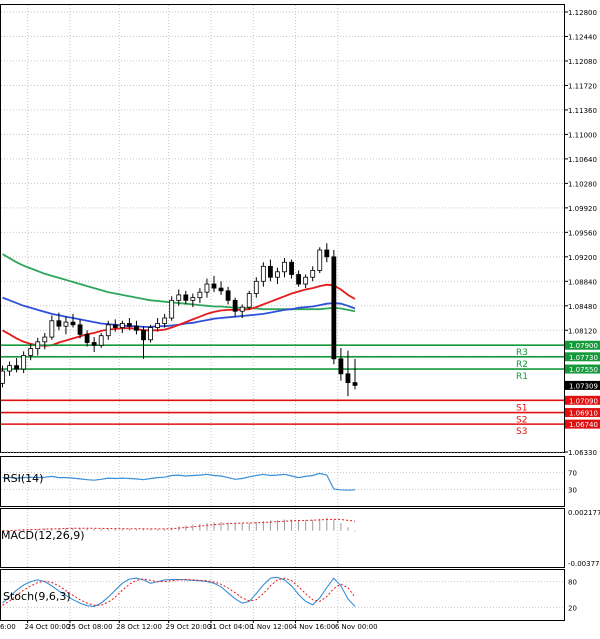 This screenshot has width=600, height=639. Describe the element at coordinates (584, 564) in the screenshot. I see `macd-tick-label: -0.003774` at that location.